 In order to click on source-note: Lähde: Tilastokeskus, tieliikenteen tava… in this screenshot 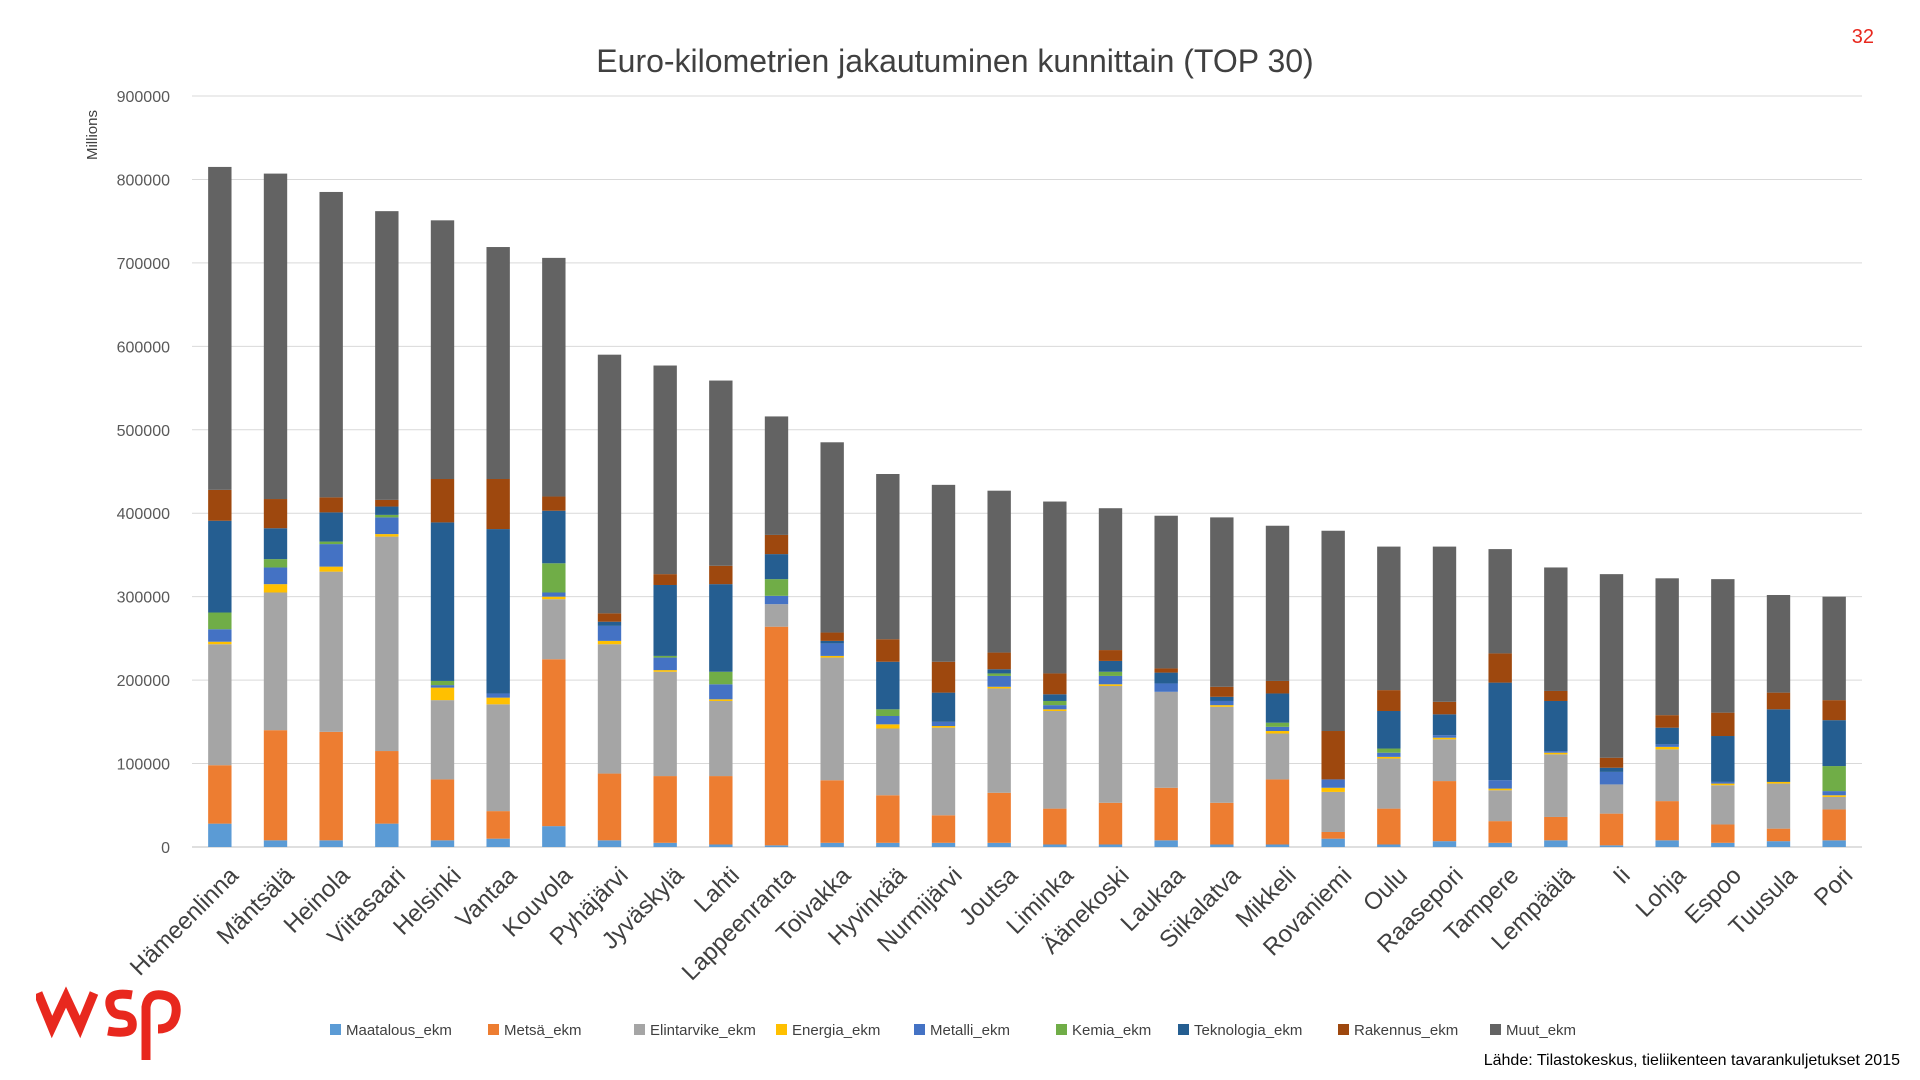, I will do `click(1691, 1060)`.